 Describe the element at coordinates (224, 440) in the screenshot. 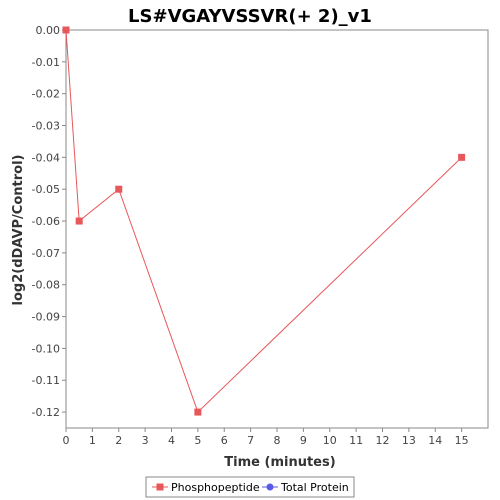

I see `x-tick-label: 6` at that location.